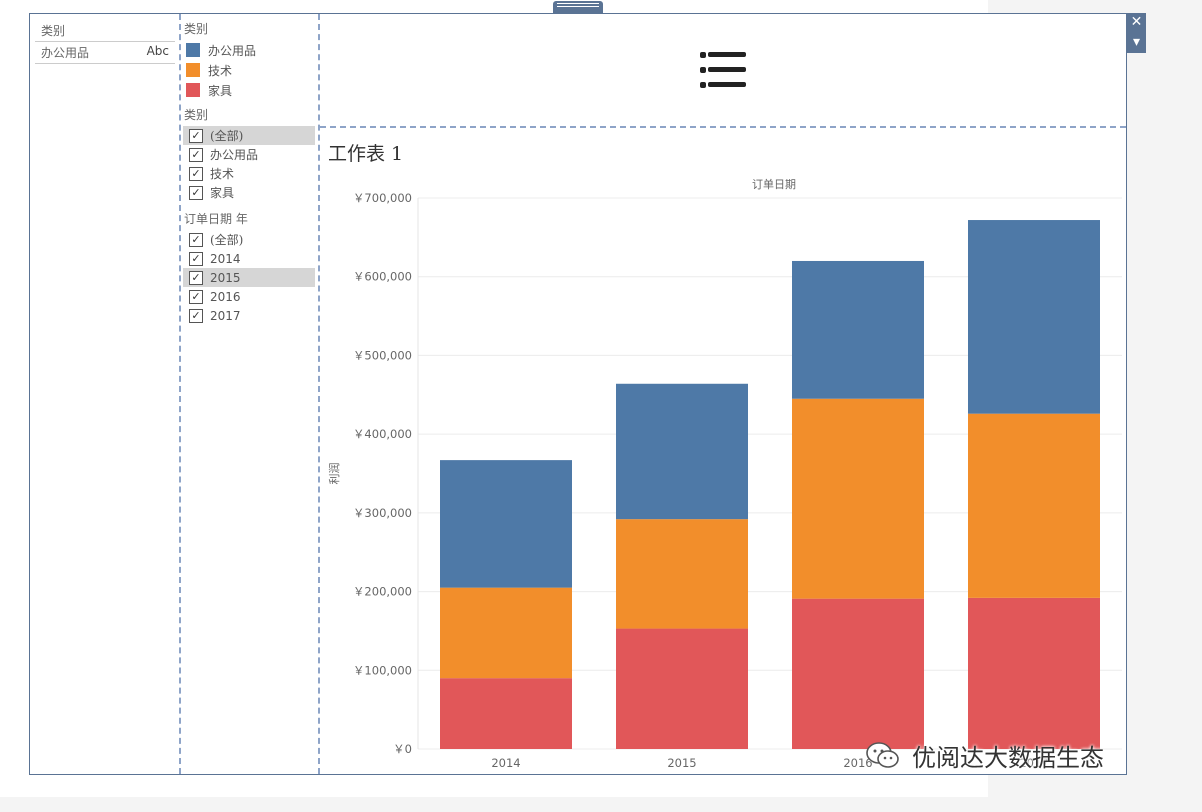  Describe the element at coordinates (225, 315) in the screenshot. I see `year-filter-label: 2017` at that location.